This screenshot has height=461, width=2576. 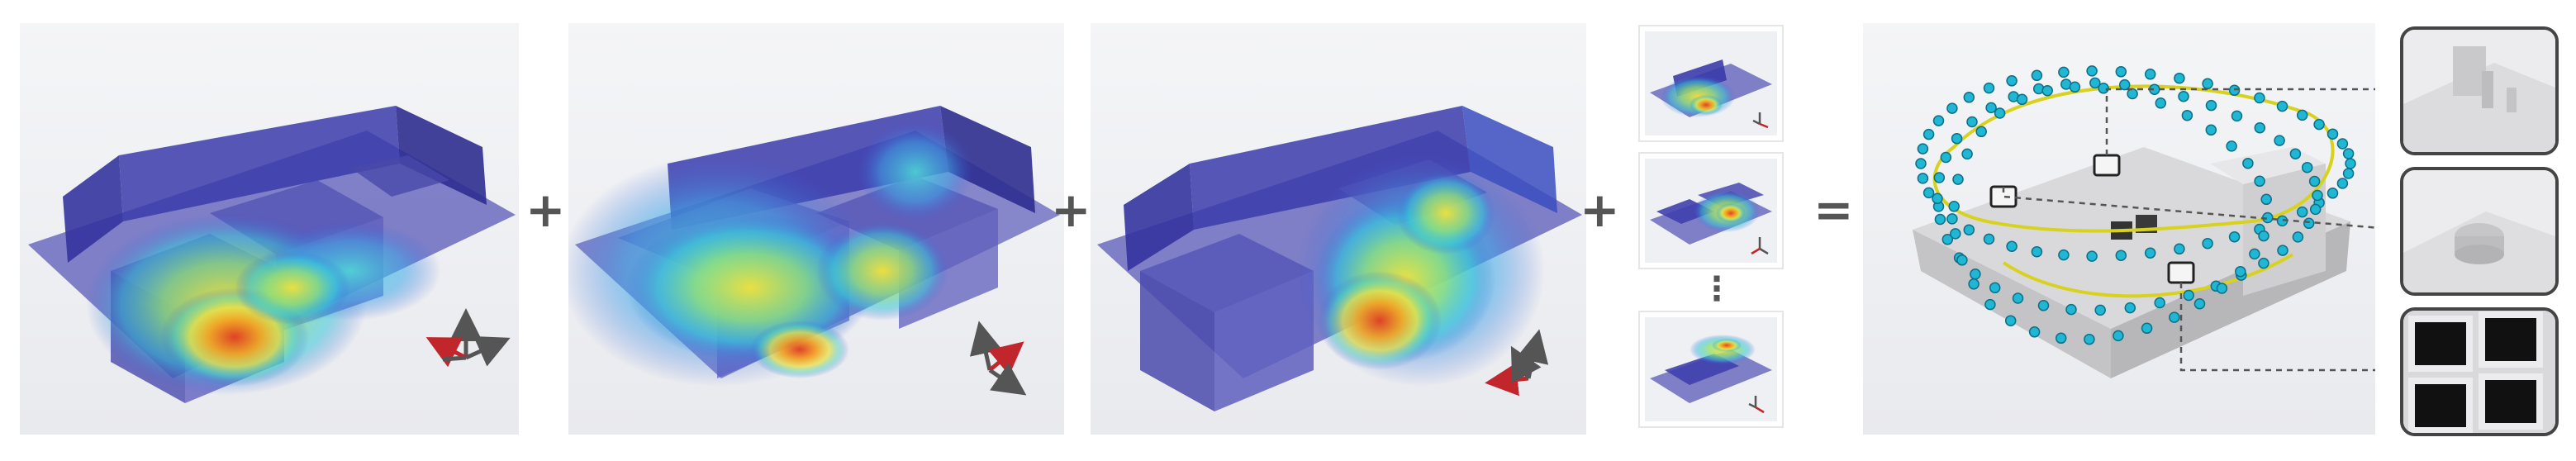 What do you see at coordinates (1600, 210) in the screenshot?
I see `plus-operator-3: +` at bounding box center [1600, 210].